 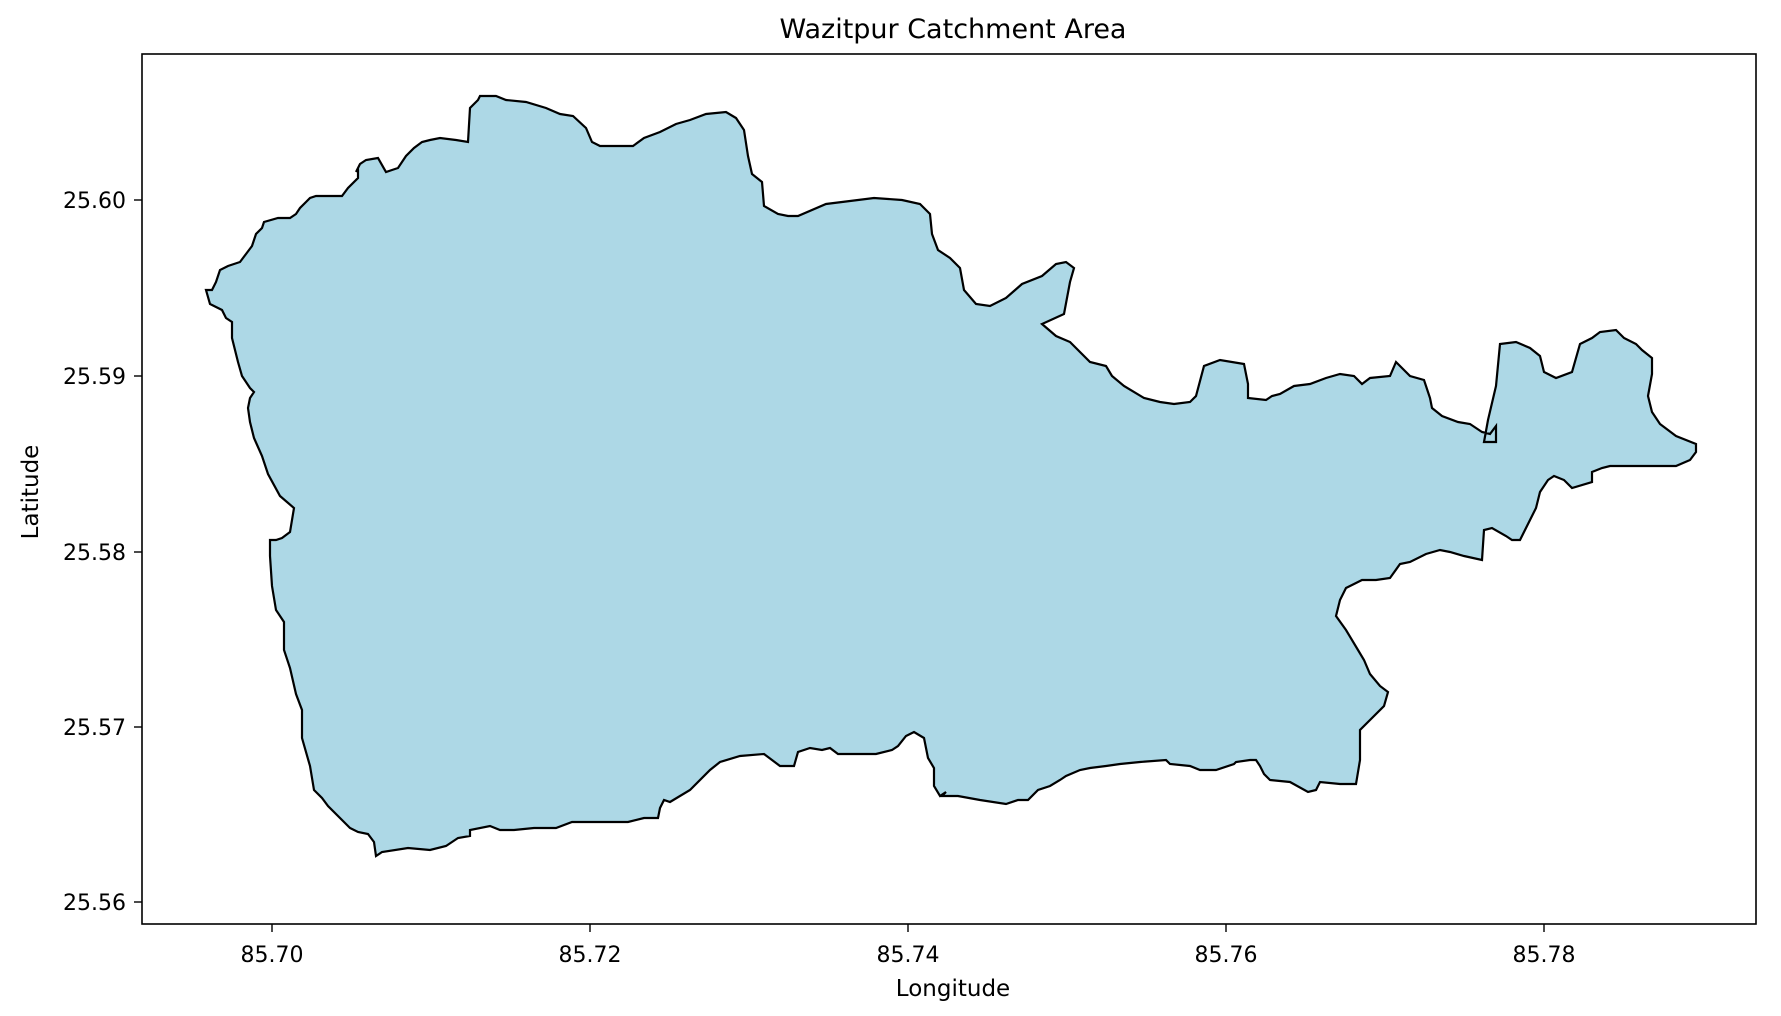 I want to click on x-tick-label: 85.70, so click(x=272, y=955).